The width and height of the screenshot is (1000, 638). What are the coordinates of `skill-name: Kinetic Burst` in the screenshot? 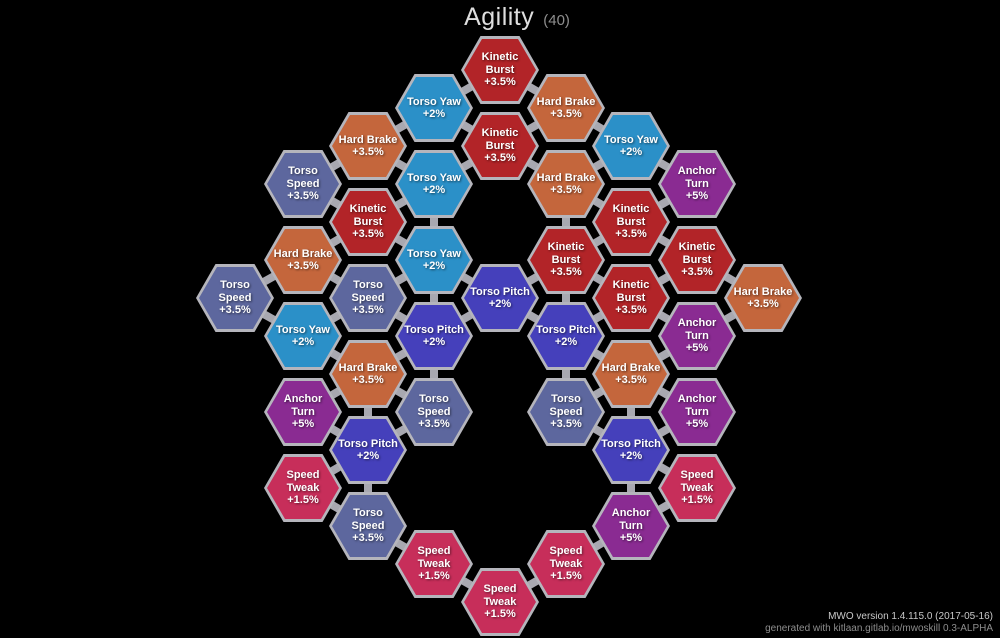 It's located at (566, 253).